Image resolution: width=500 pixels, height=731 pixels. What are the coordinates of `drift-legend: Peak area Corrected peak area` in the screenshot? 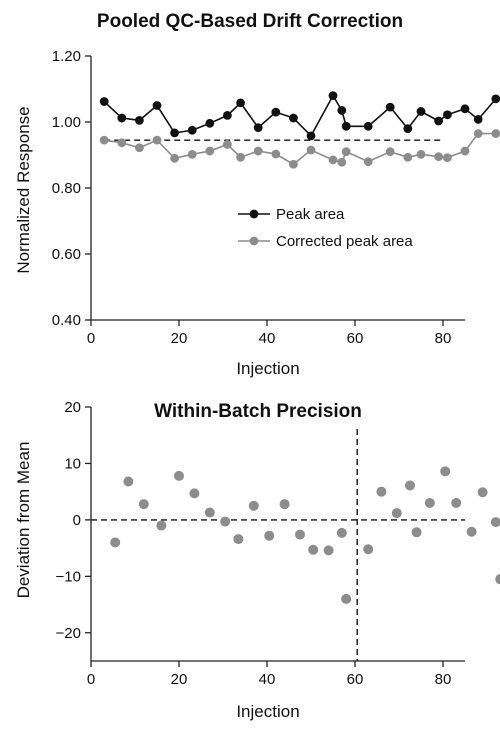 It's located at (325, 228).